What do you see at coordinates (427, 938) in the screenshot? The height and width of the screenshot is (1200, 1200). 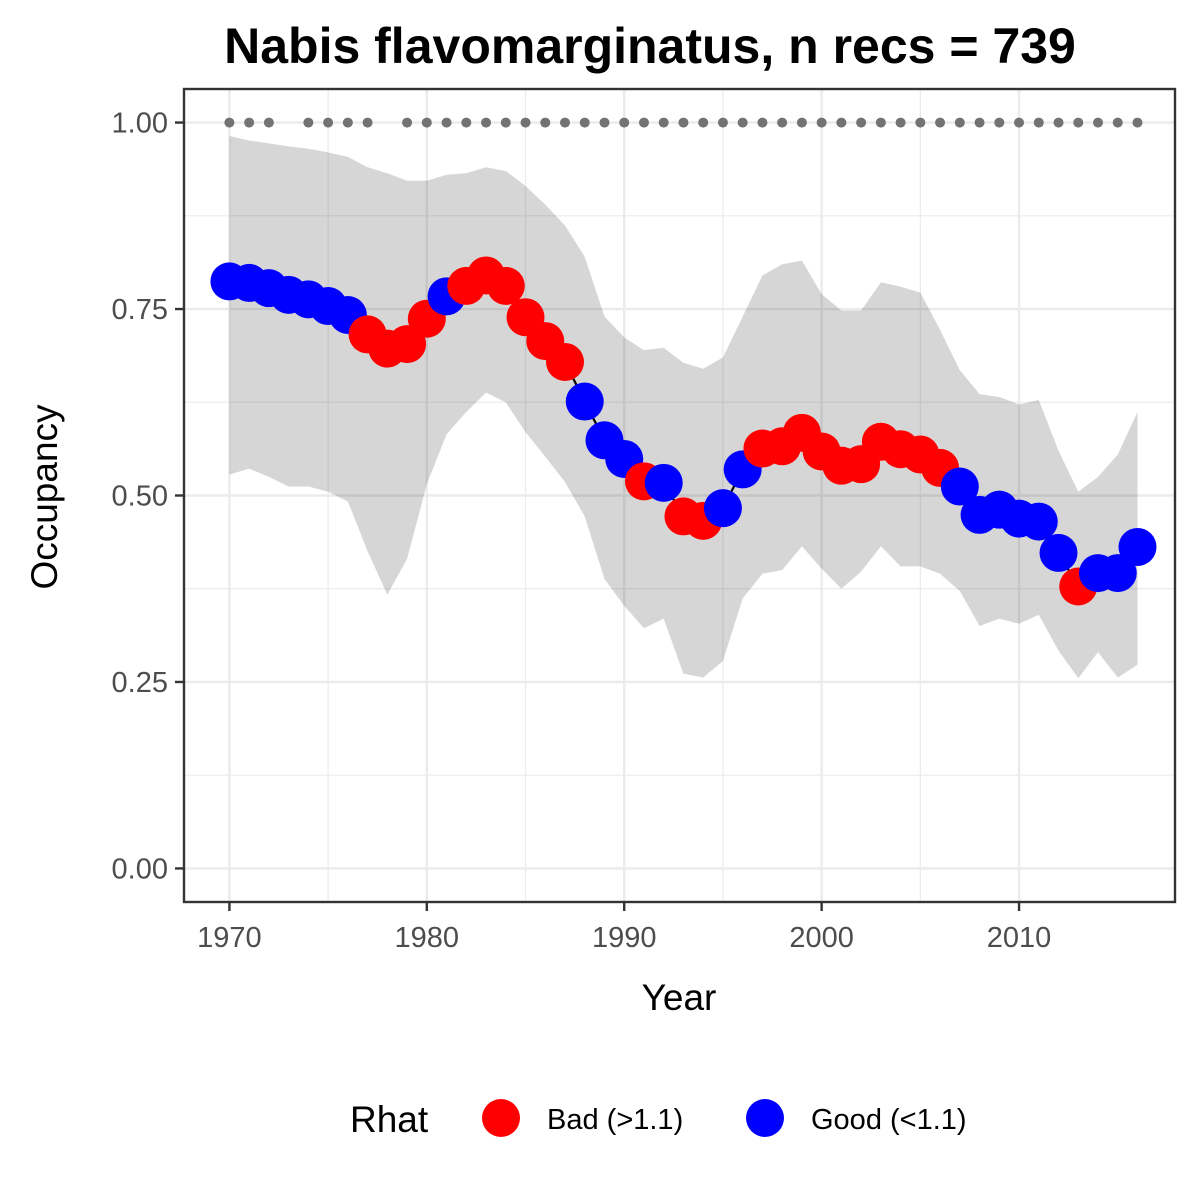 I see `x-tick-label: 1980` at bounding box center [427, 938].